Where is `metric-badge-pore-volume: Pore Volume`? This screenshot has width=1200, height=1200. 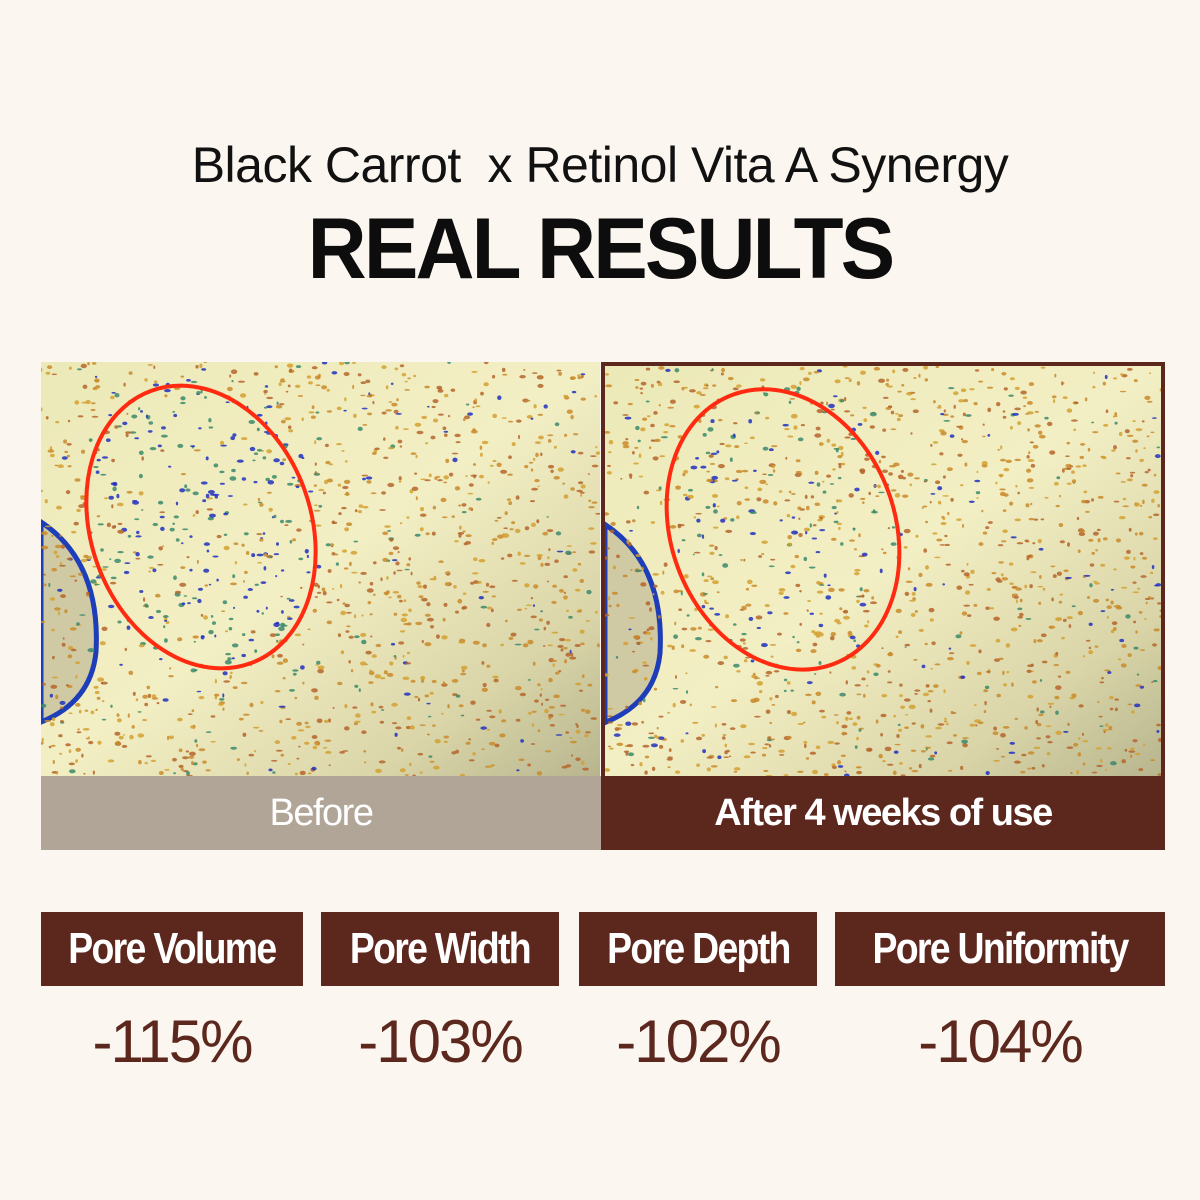
metric-badge-pore-volume: Pore Volume is located at coordinates (172, 949).